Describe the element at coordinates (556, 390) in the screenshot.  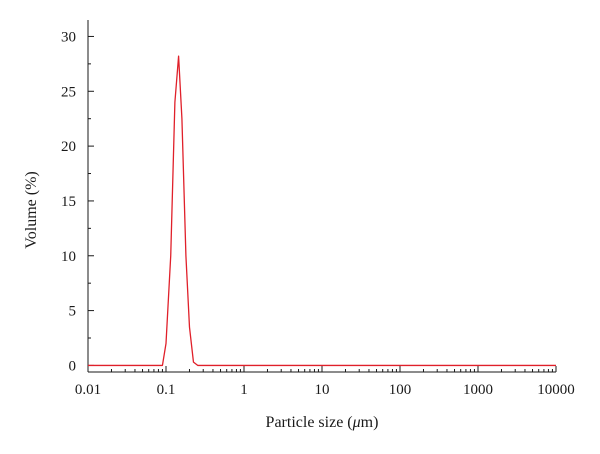
I see `x-tick-label: 10000` at that location.